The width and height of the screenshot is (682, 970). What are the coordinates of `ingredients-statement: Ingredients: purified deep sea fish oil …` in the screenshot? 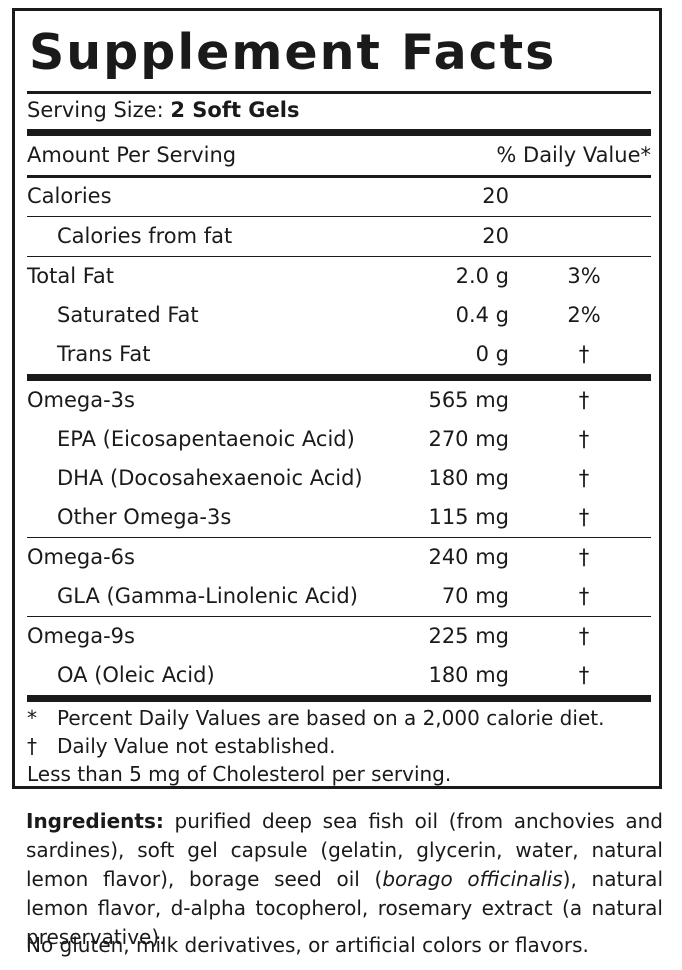 It's located at (344, 879).